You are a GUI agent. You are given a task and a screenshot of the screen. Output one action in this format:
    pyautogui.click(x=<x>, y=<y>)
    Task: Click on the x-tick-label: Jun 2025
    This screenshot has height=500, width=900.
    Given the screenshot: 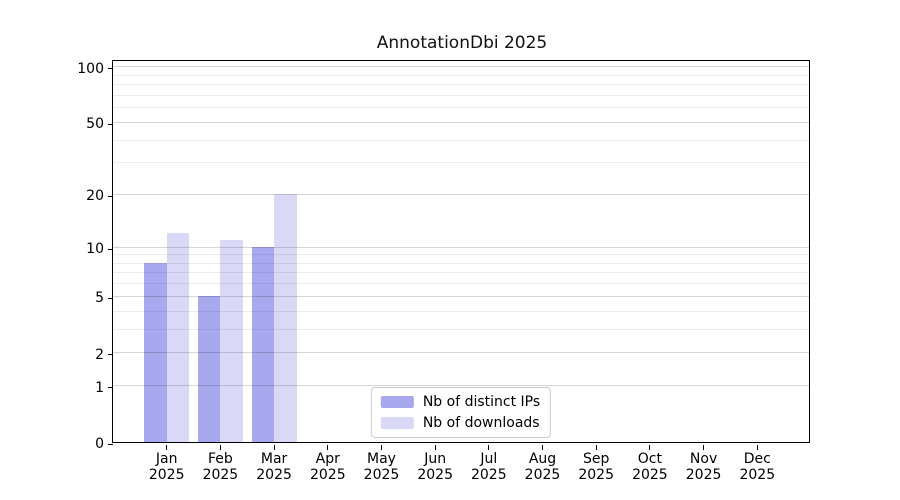 What is the action you would take?
    pyautogui.click(x=435, y=467)
    